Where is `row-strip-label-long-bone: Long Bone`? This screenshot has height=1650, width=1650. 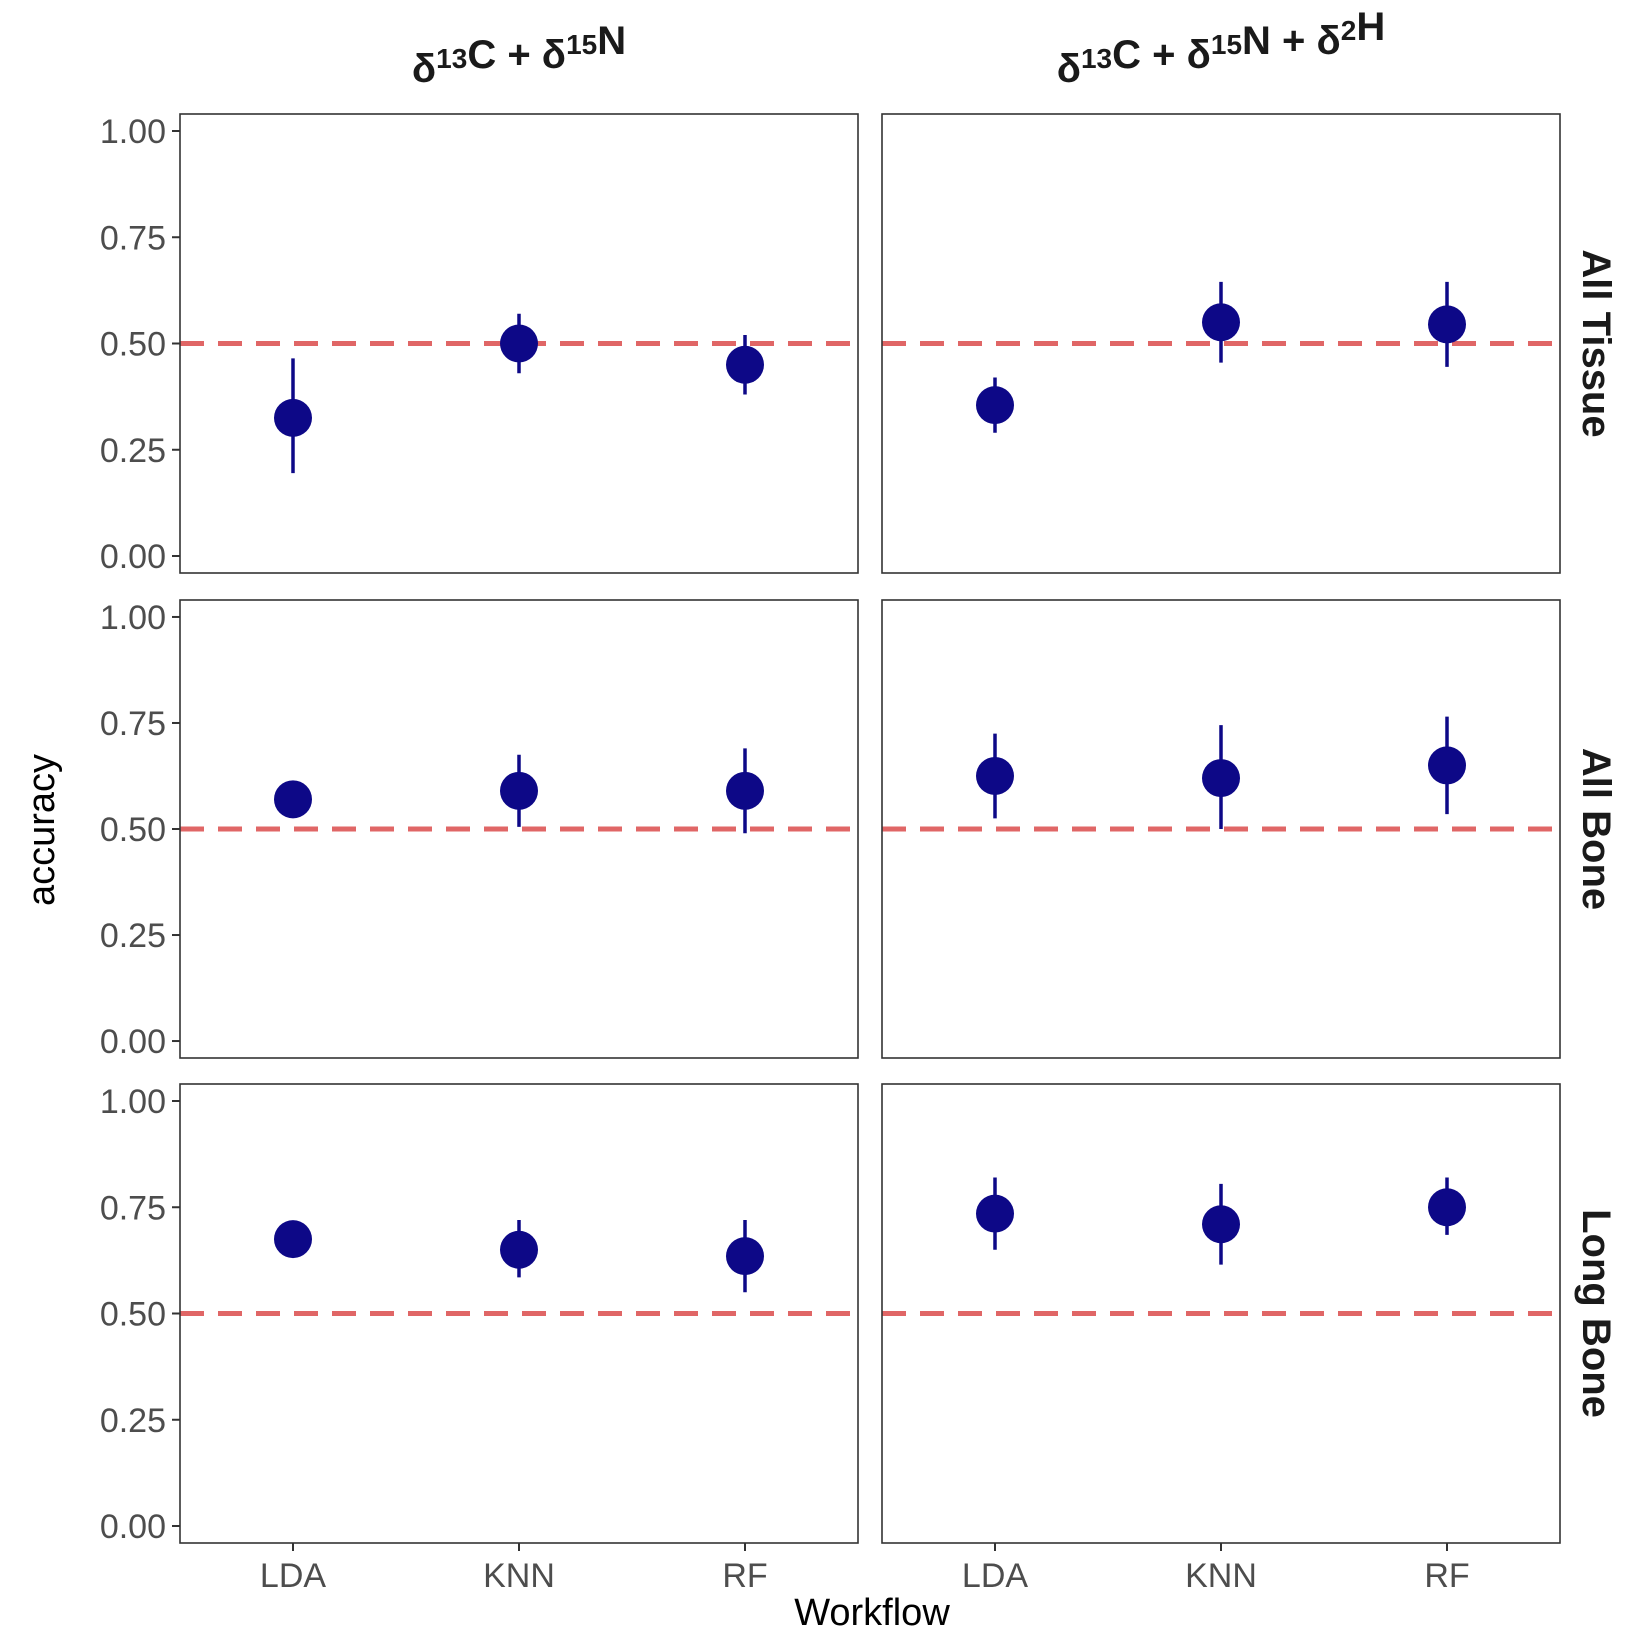
row-strip-label-long-bone: Long Bone is located at coordinates (1596, 1313).